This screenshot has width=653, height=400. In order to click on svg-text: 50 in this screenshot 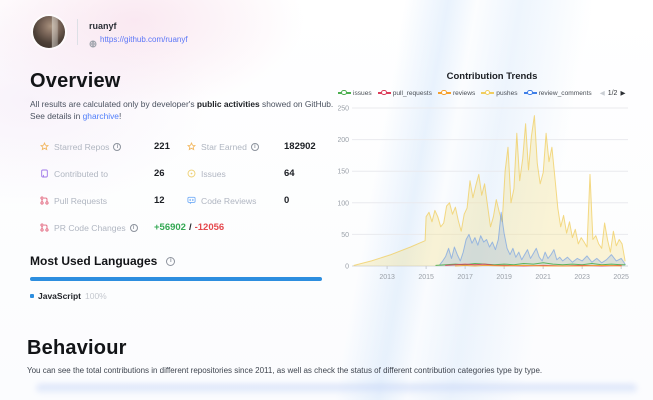, I will do `click(345, 235)`.